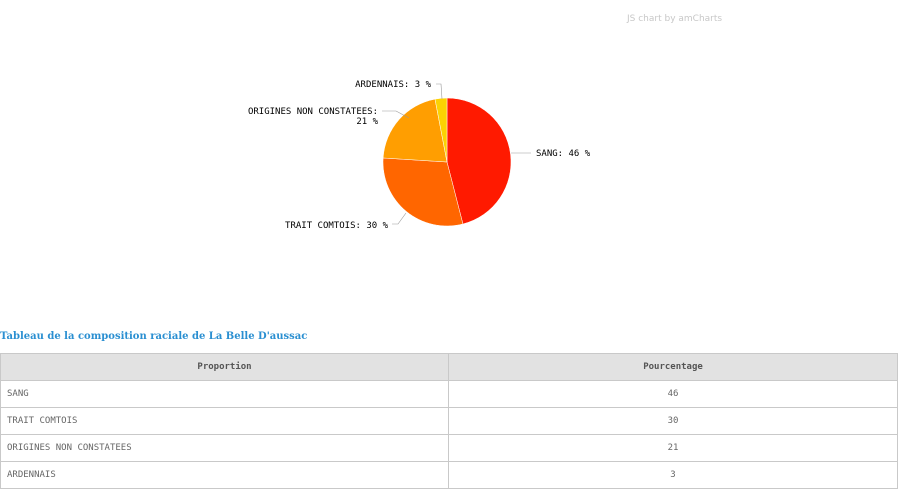  I want to click on table-row: ORIGINES NON CONSTATEES 21, so click(449, 448).